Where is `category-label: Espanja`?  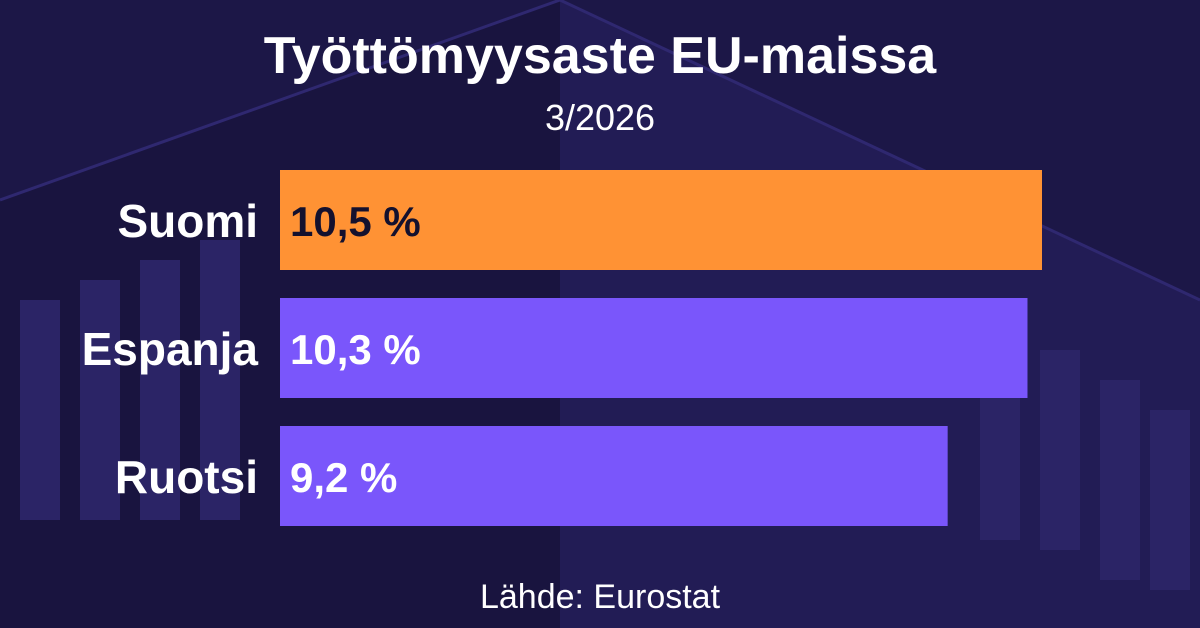 category-label: Espanja is located at coordinates (170, 349).